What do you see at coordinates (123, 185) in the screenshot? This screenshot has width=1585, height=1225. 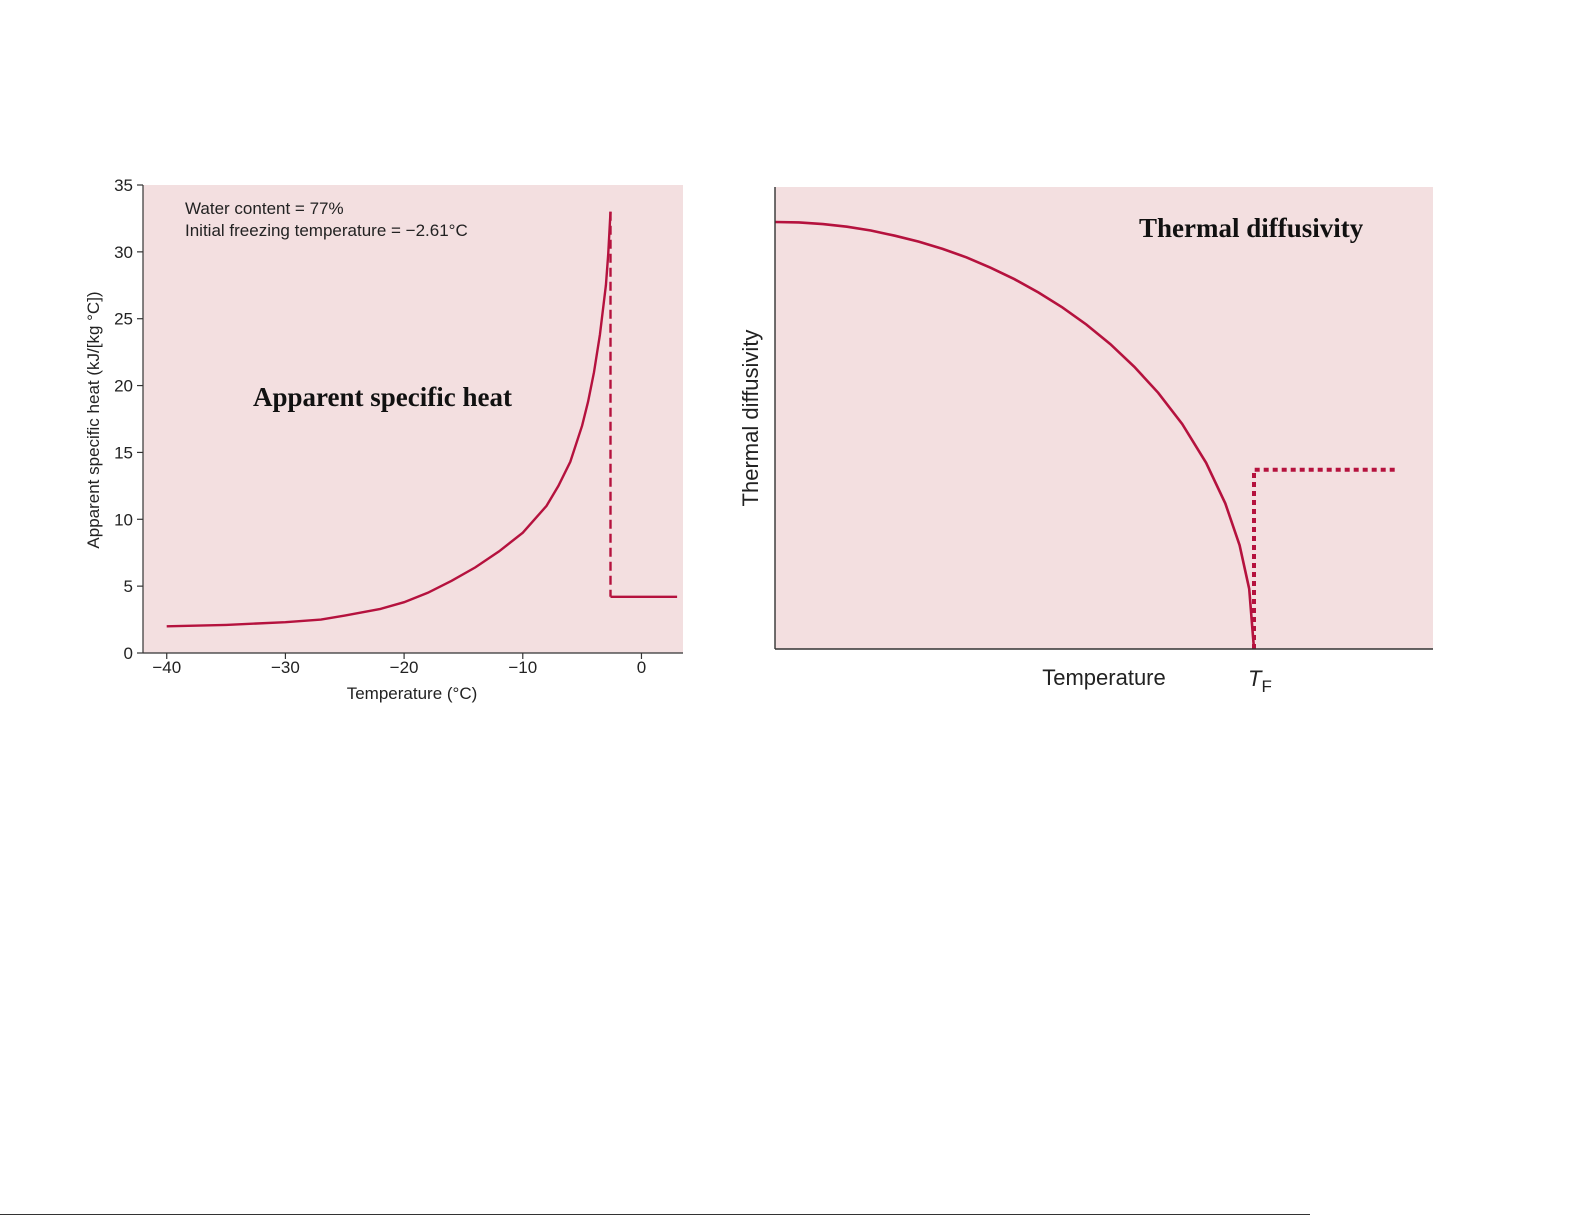 I see `y-tick-label: 35` at bounding box center [123, 185].